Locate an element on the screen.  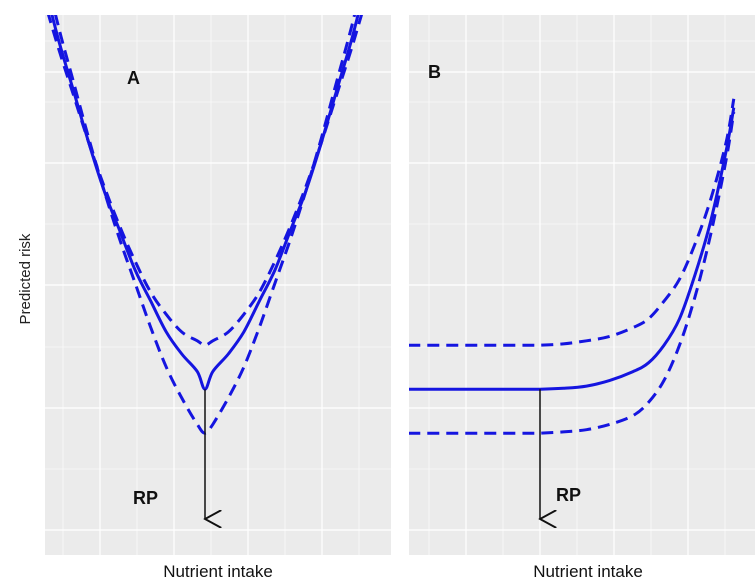
panel-a-annotation: RP is located at coordinates (169, 454).